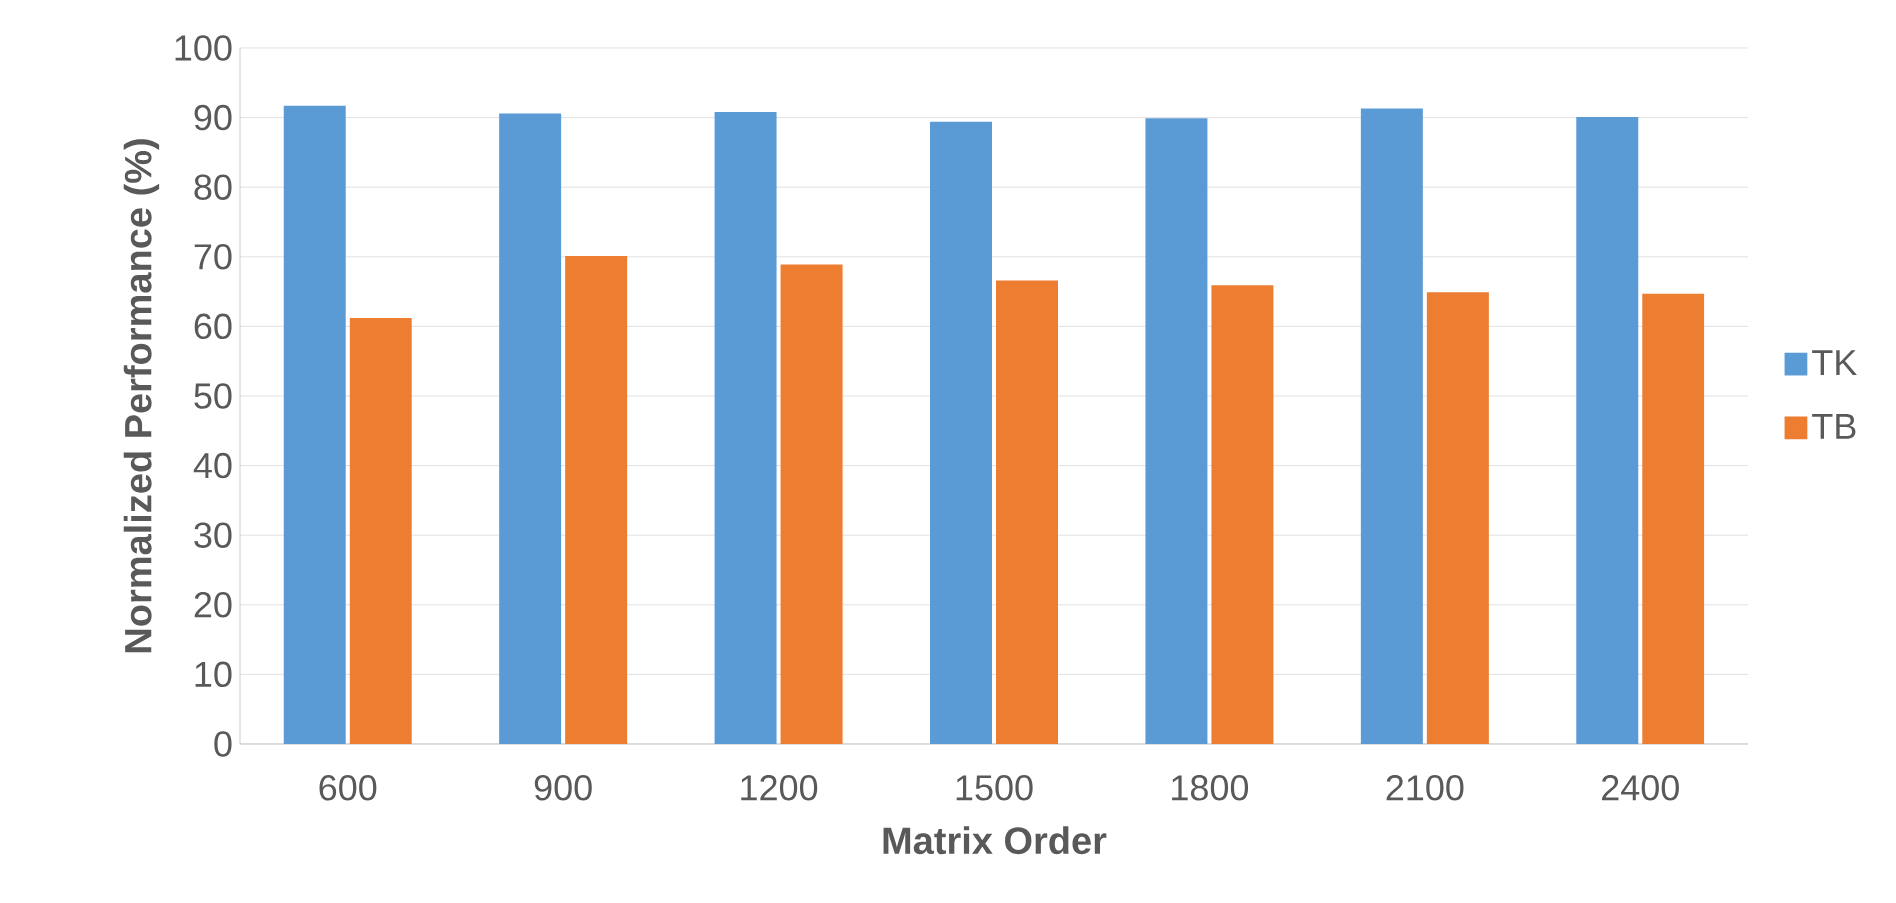 The width and height of the screenshot is (1896, 903). Describe the element at coordinates (213, 326) in the screenshot. I see `y-tick-label: 60` at that location.